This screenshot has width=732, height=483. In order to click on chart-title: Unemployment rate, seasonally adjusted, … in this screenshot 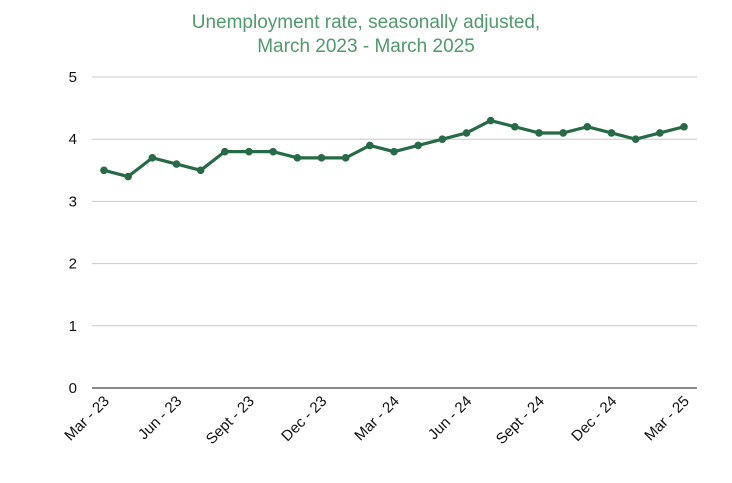, I will do `click(366, 35)`.